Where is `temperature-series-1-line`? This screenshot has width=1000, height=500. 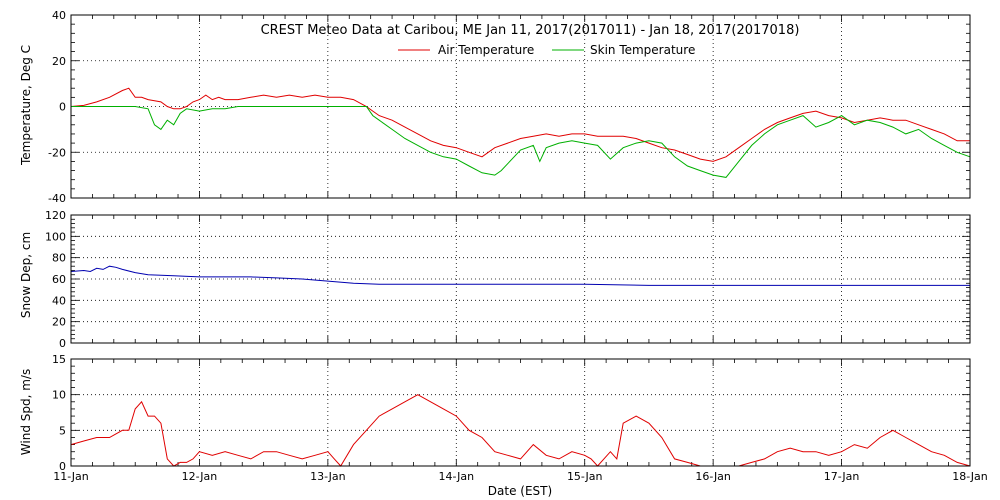 temperature-series-1-line is located at coordinates (521, 142).